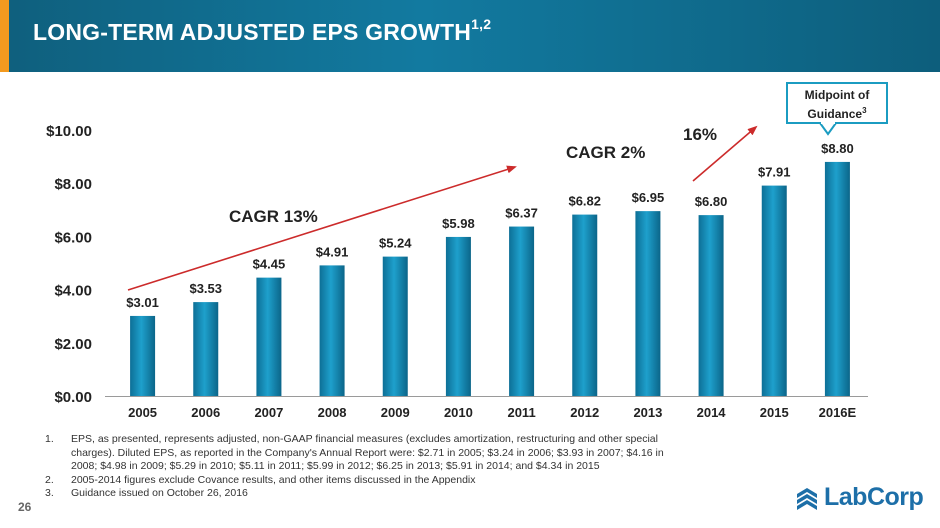 Image resolution: width=940 pixels, height=528 pixels. Describe the element at coordinates (584, 201) in the screenshot. I see `data-label-2012: $6.82` at that location.